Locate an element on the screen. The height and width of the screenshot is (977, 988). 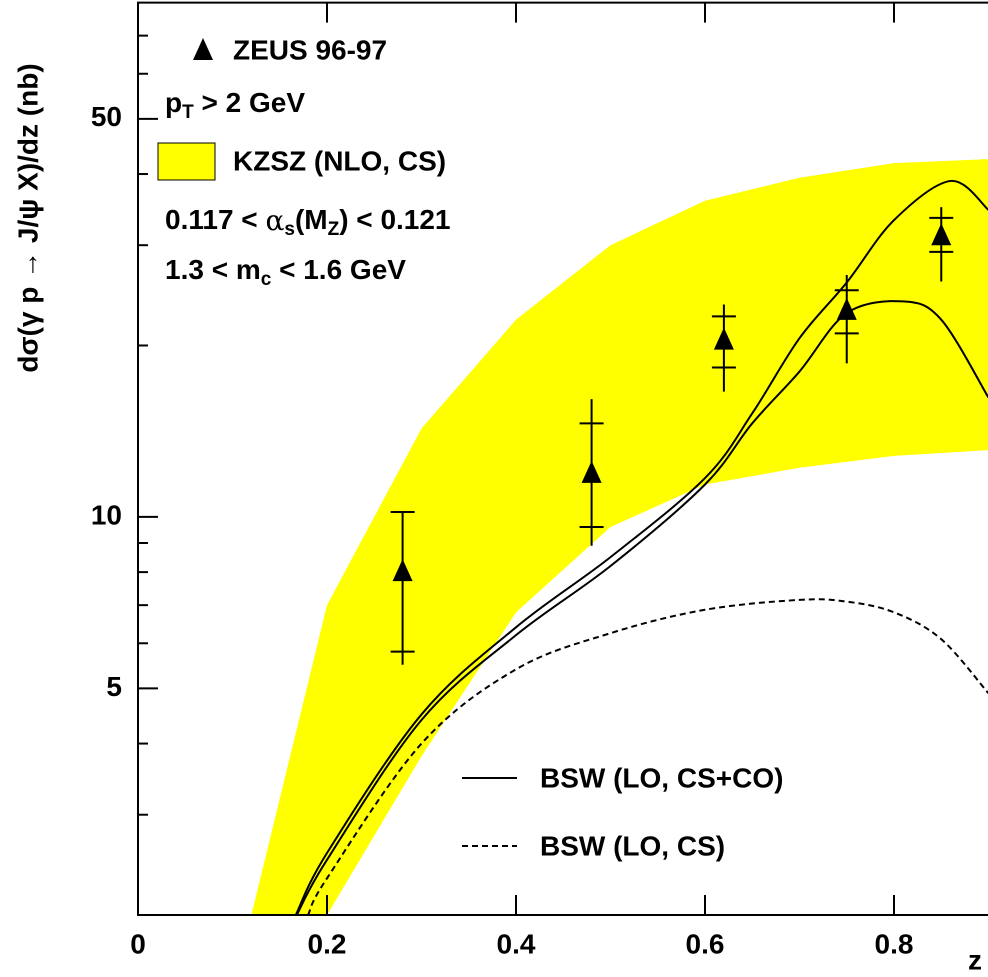
alpha-m: (M is located at coordinates (311, 219).